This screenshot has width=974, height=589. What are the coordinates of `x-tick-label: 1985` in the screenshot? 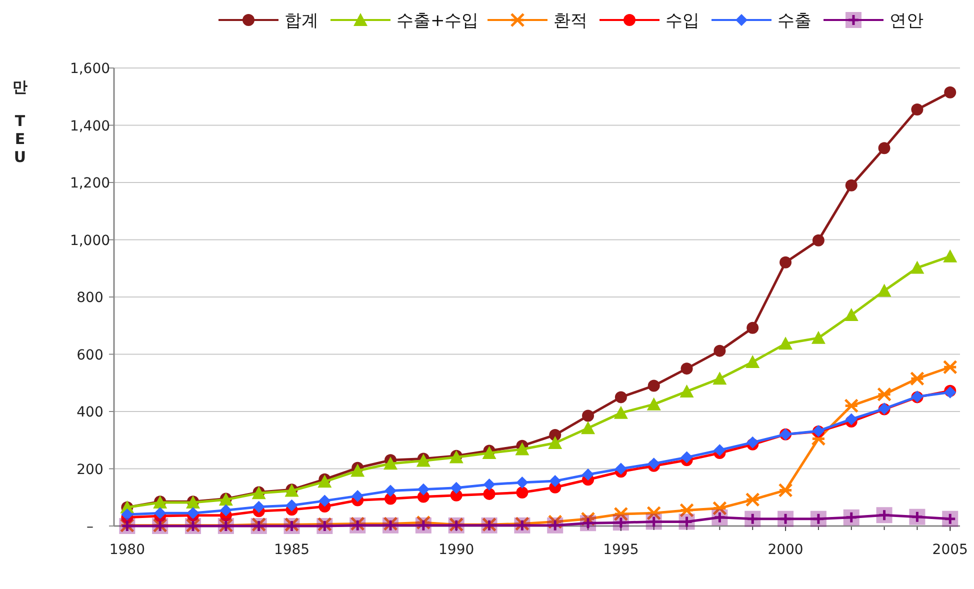 It's located at (292, 550).